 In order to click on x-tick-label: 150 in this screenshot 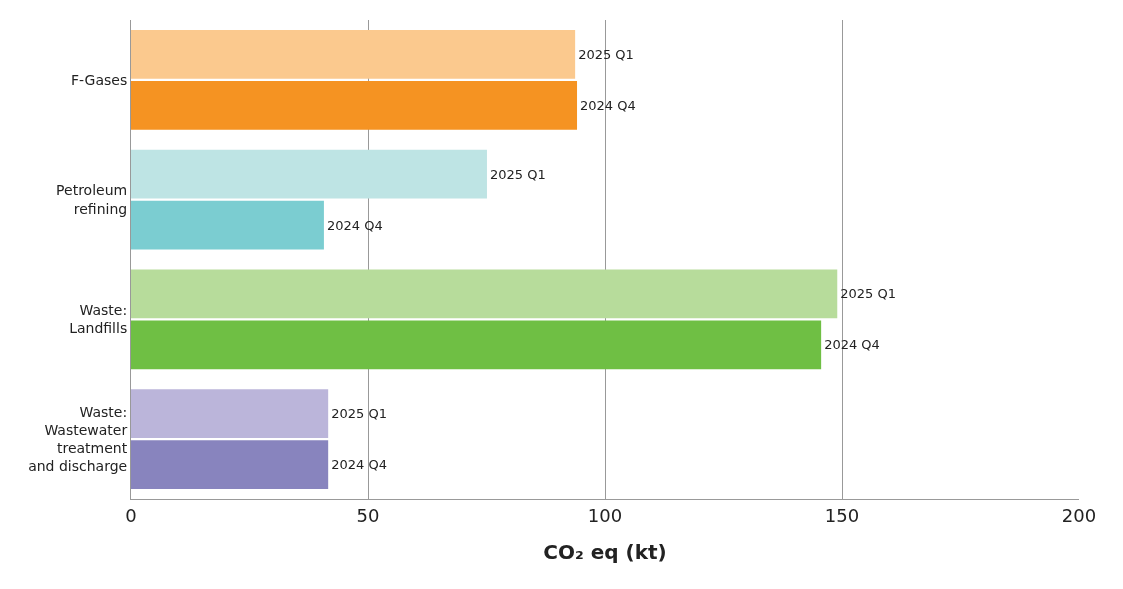, I will do `click(842, 515)`.